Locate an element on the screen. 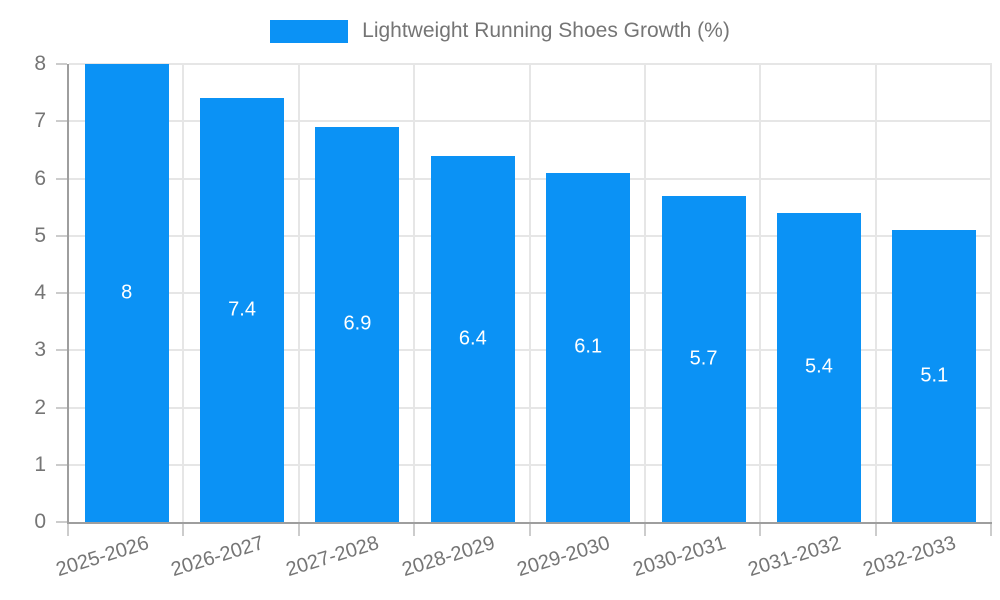 The height and width of the screenshot is (600, 1000). legend: Lightweight Running Shoes Growth (%) is located at coordinates (500, 31).